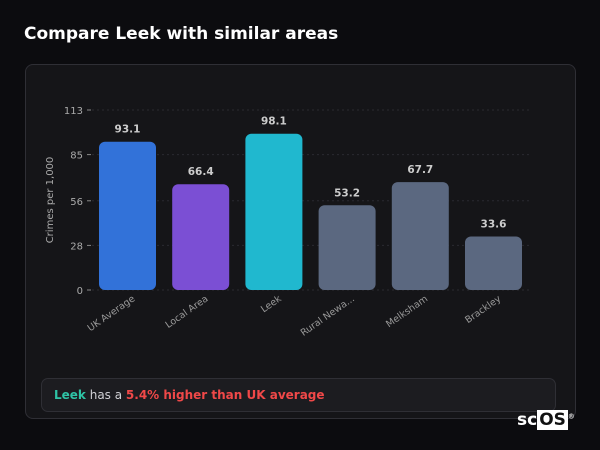 This screenshot has width=600, height=450. I want to click on y-axis-label: Crimes per 1,000, so click(50, 200).